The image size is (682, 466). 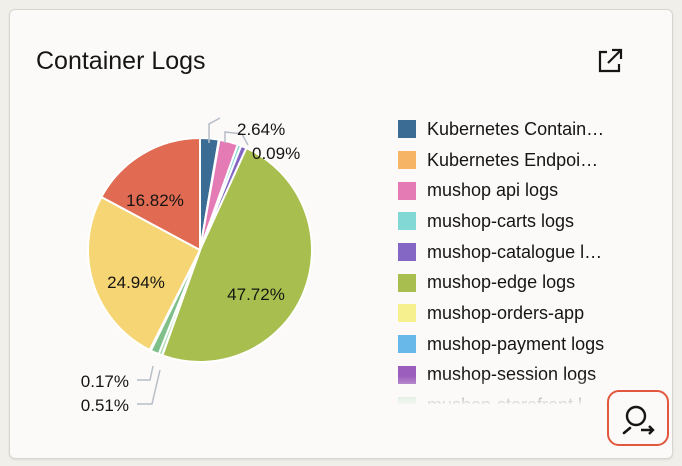 I want to click on search-explore-icon, so click(x=638, y=420).